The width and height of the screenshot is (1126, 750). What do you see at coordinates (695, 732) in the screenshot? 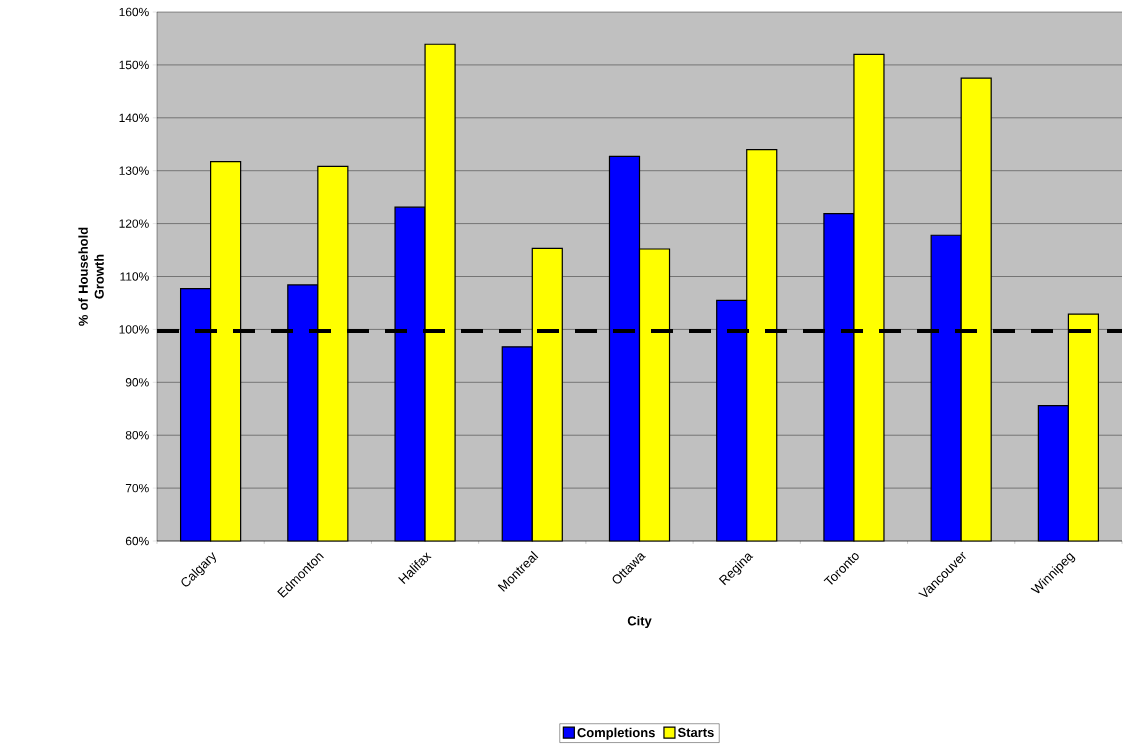
I see `legend-label: Starts` at bounding box center [695, 732].